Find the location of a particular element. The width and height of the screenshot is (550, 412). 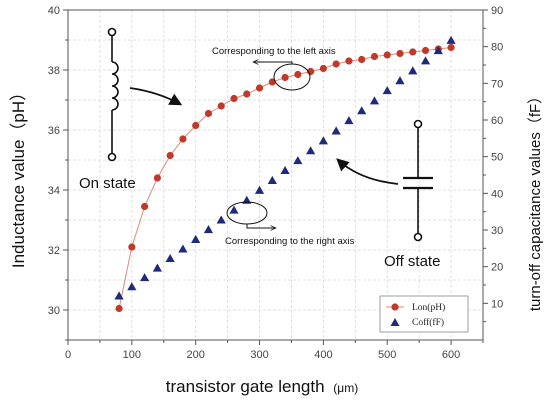

x-tick-label: 600 is located at coordinates (451, 355).